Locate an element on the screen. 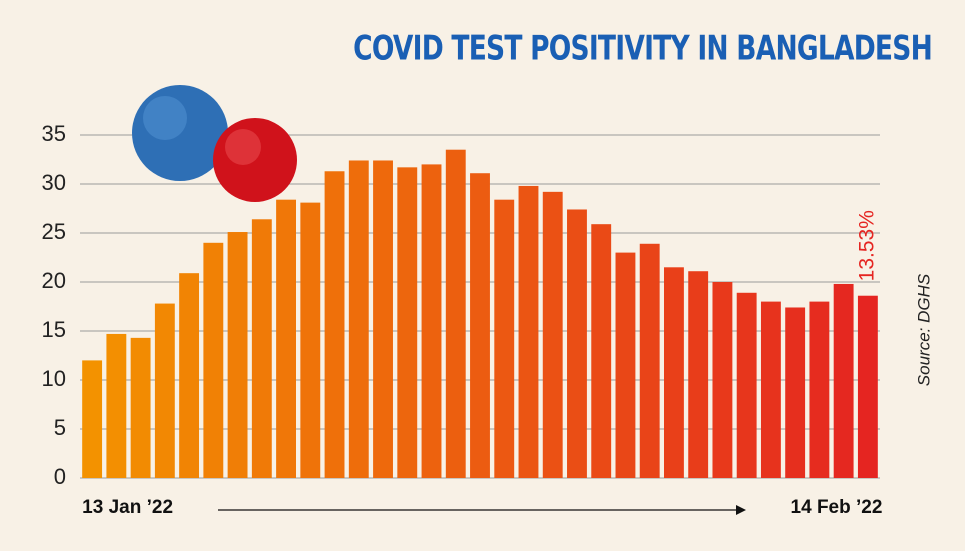 The width and height of the screenshot is (965, 551). y-tick-label: 25 is located at coordinates (54, 231).